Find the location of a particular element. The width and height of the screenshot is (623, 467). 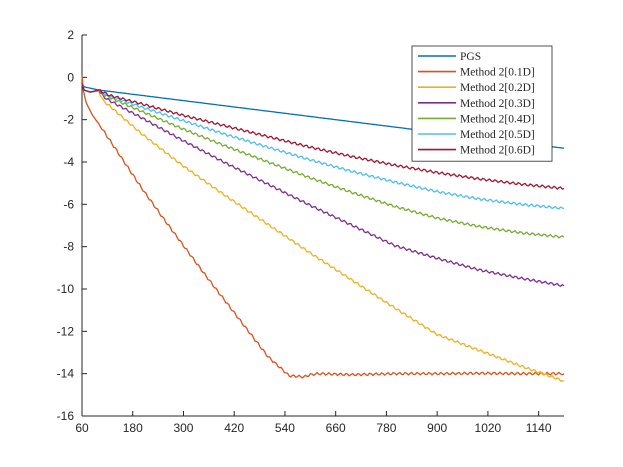

x-tick-label: 660 is located at coordinates (336, 428).